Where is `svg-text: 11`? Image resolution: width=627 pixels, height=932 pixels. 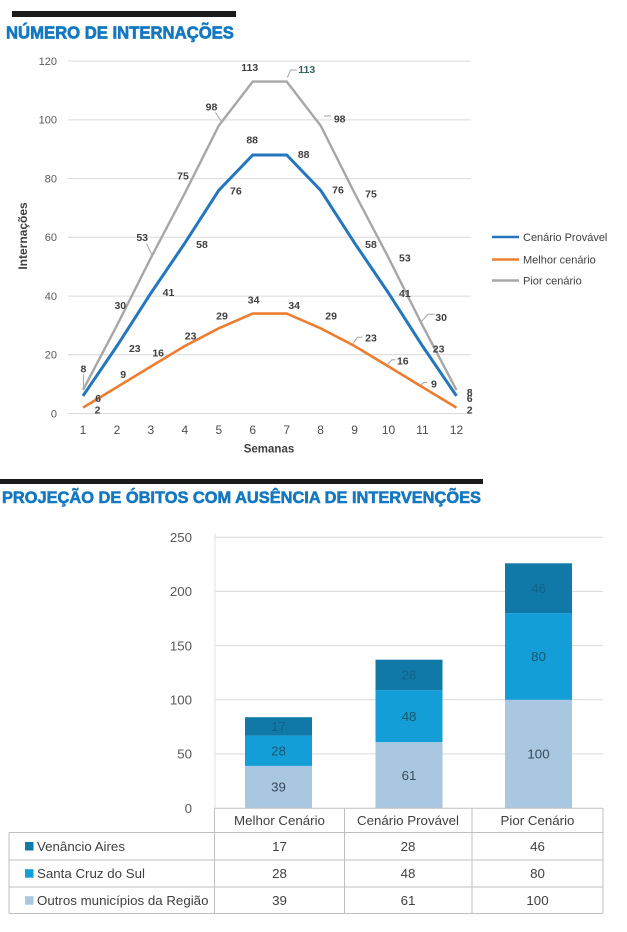 svg-text: 11 is located at coordinates (422, 430).